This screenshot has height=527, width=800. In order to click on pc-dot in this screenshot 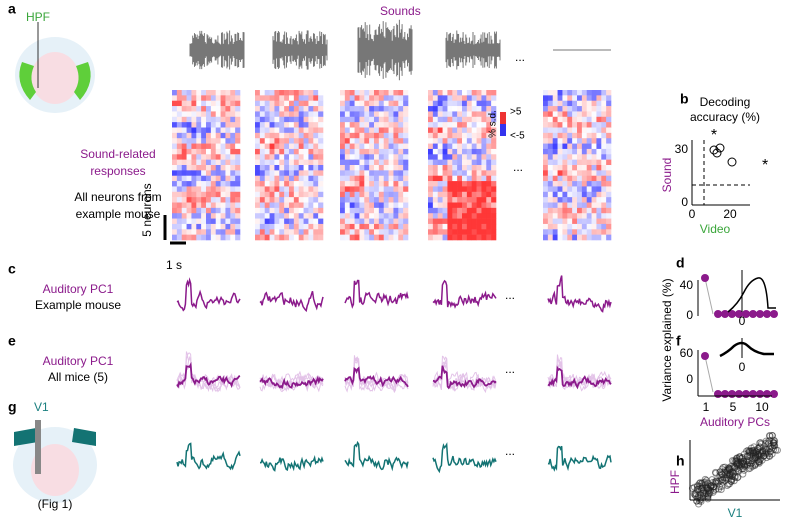, I will do `click(718, 394)`.